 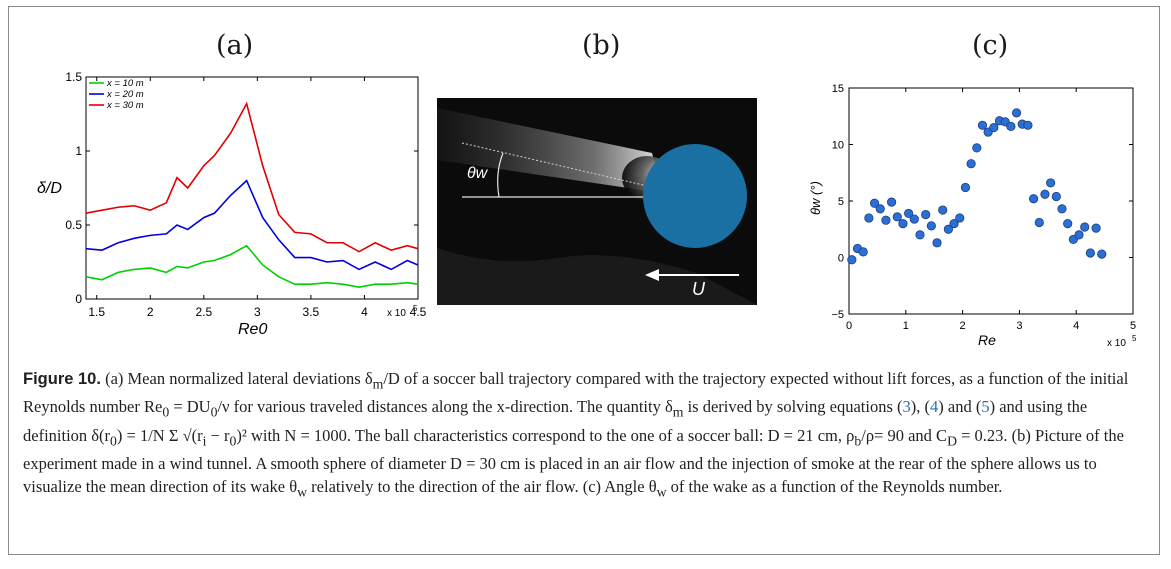 I want to click on caption-part7: ) = 1/N Σ, so click(x=147, y=435).